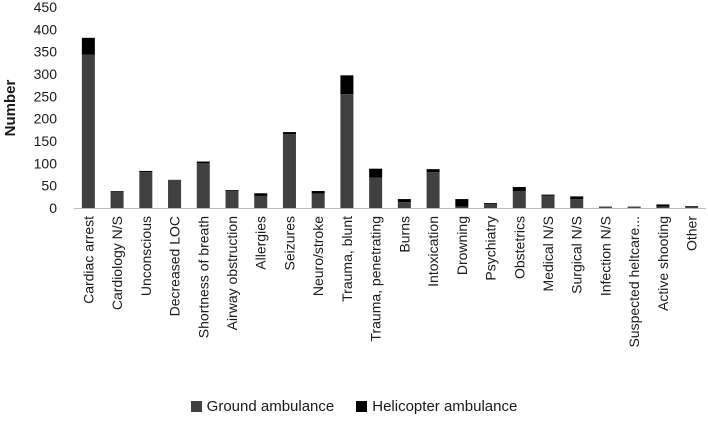 This screenshot has width=708, height=421. Describe the element at coordinates (46, 74) in the screenshot. I see `y-tick-label: 300` at that location.